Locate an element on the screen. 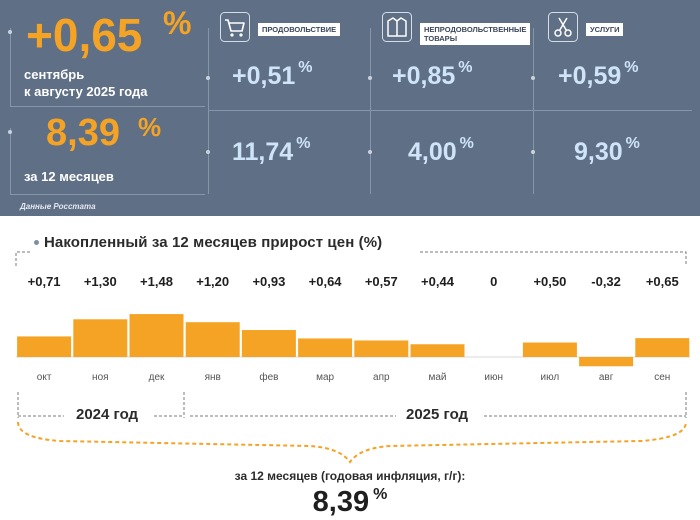  bars is located at coordinates (353, 340).